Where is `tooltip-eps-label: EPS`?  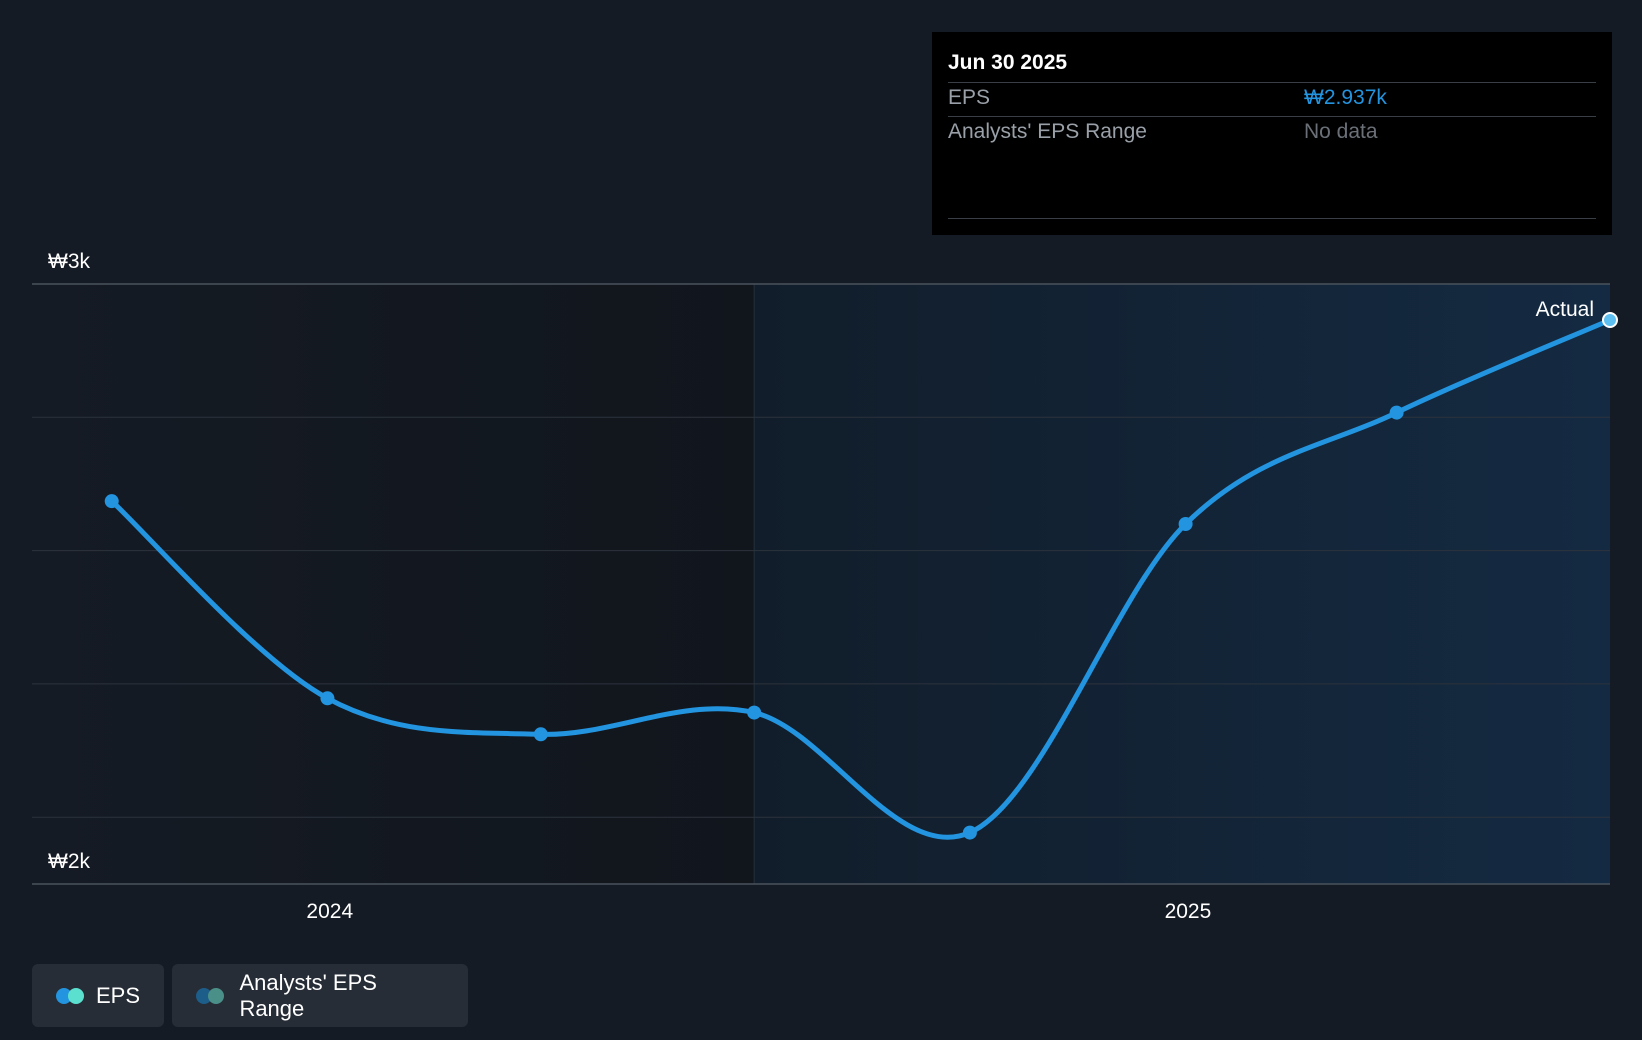 tooltip-eps-label: EPS is located at coordinates (969, 97).